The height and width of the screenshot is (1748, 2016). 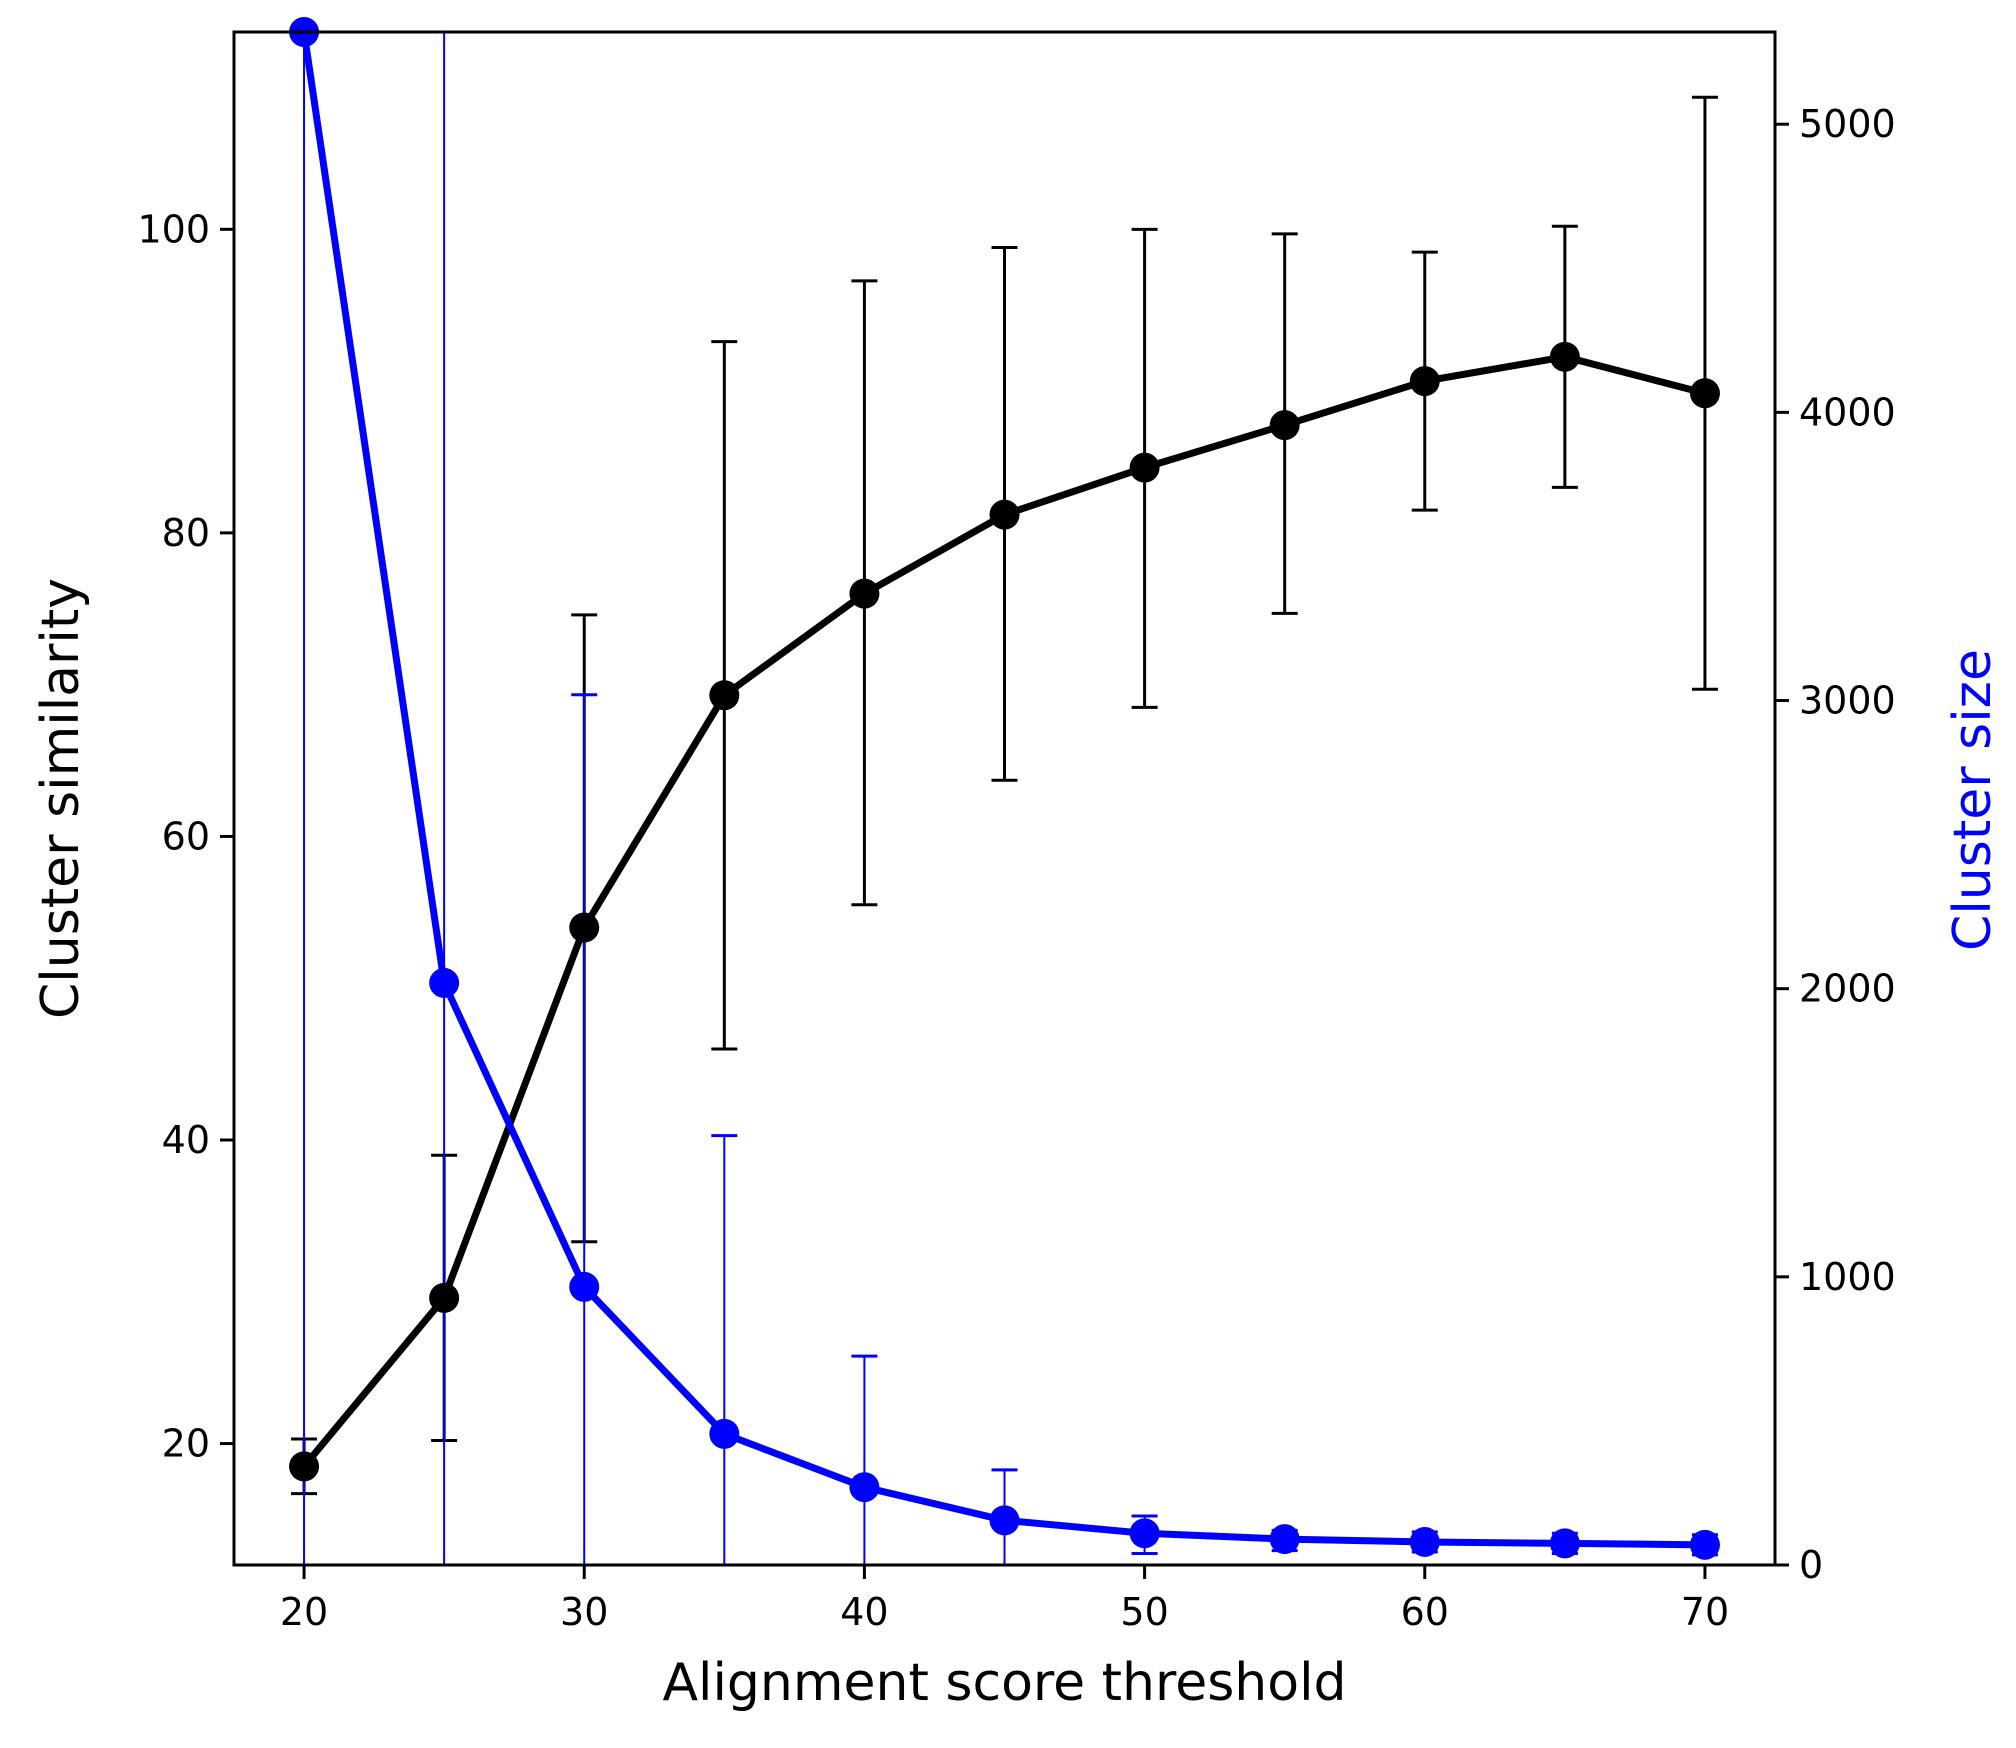 I want to click on y-left-tick-label: 60, so click(x=186, y=836).